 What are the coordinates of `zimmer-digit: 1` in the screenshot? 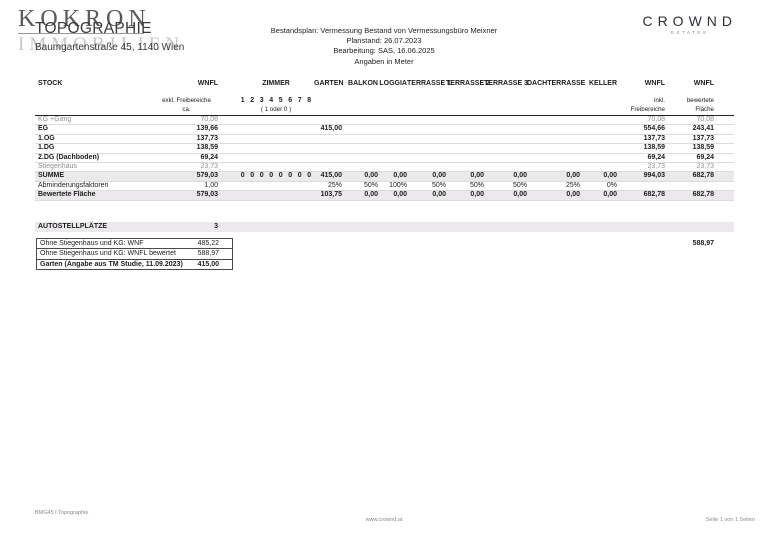 It's located at (242, 100).